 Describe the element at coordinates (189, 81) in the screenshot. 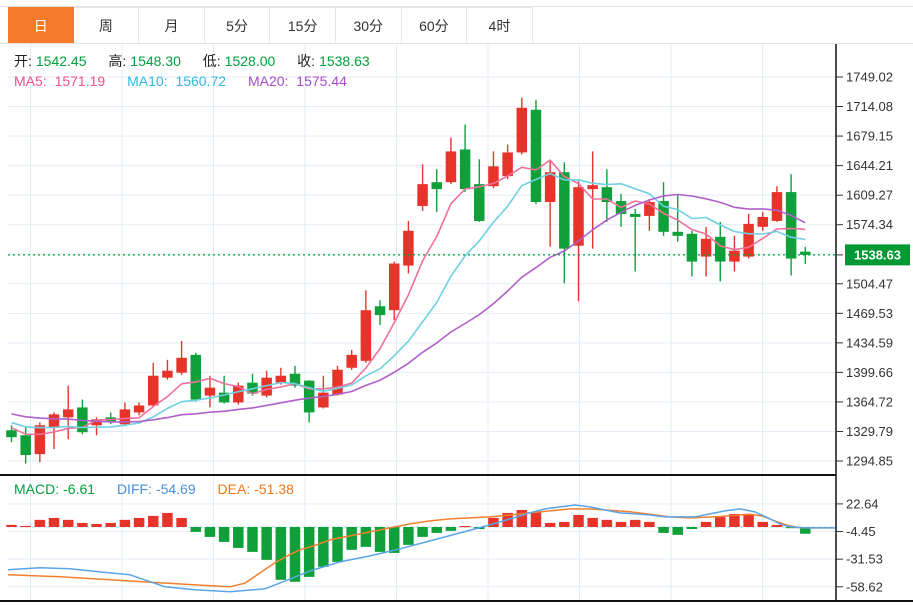

I see `ma-header: MA5: 1571.19 MA10: 1560.72 MA20: 1575.44` at that location.